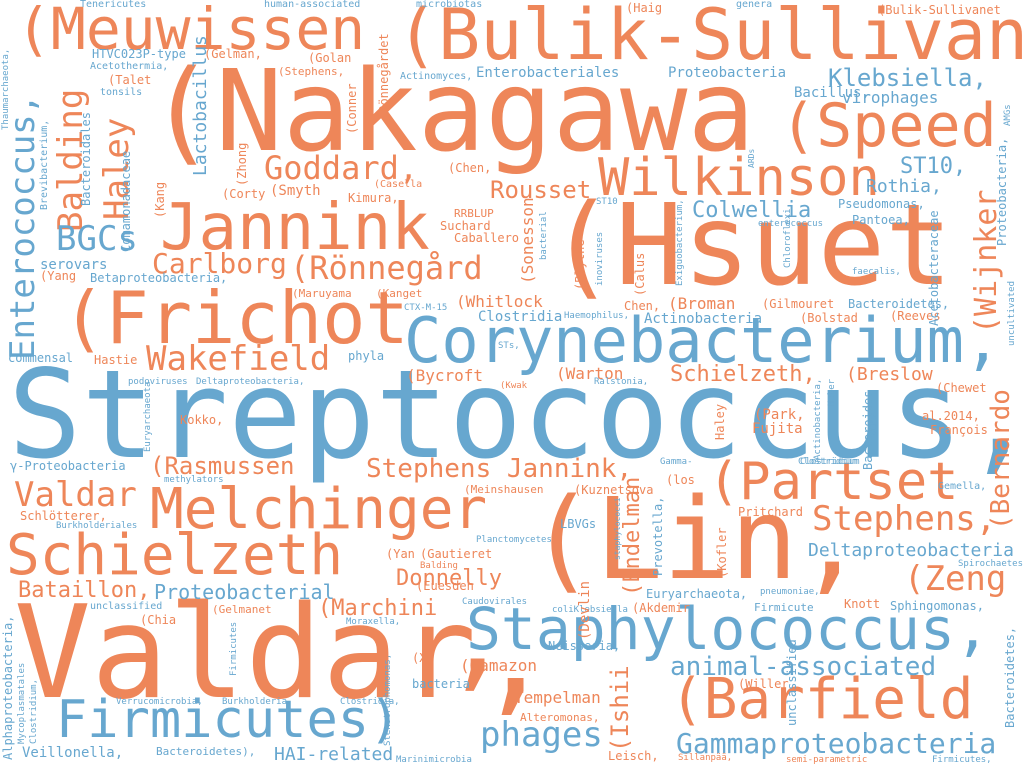 Image resolution: width=1024 pixels, height=768 pixels. I want to click on word-meuwissen: (Meuwissen, so click(191, 31).